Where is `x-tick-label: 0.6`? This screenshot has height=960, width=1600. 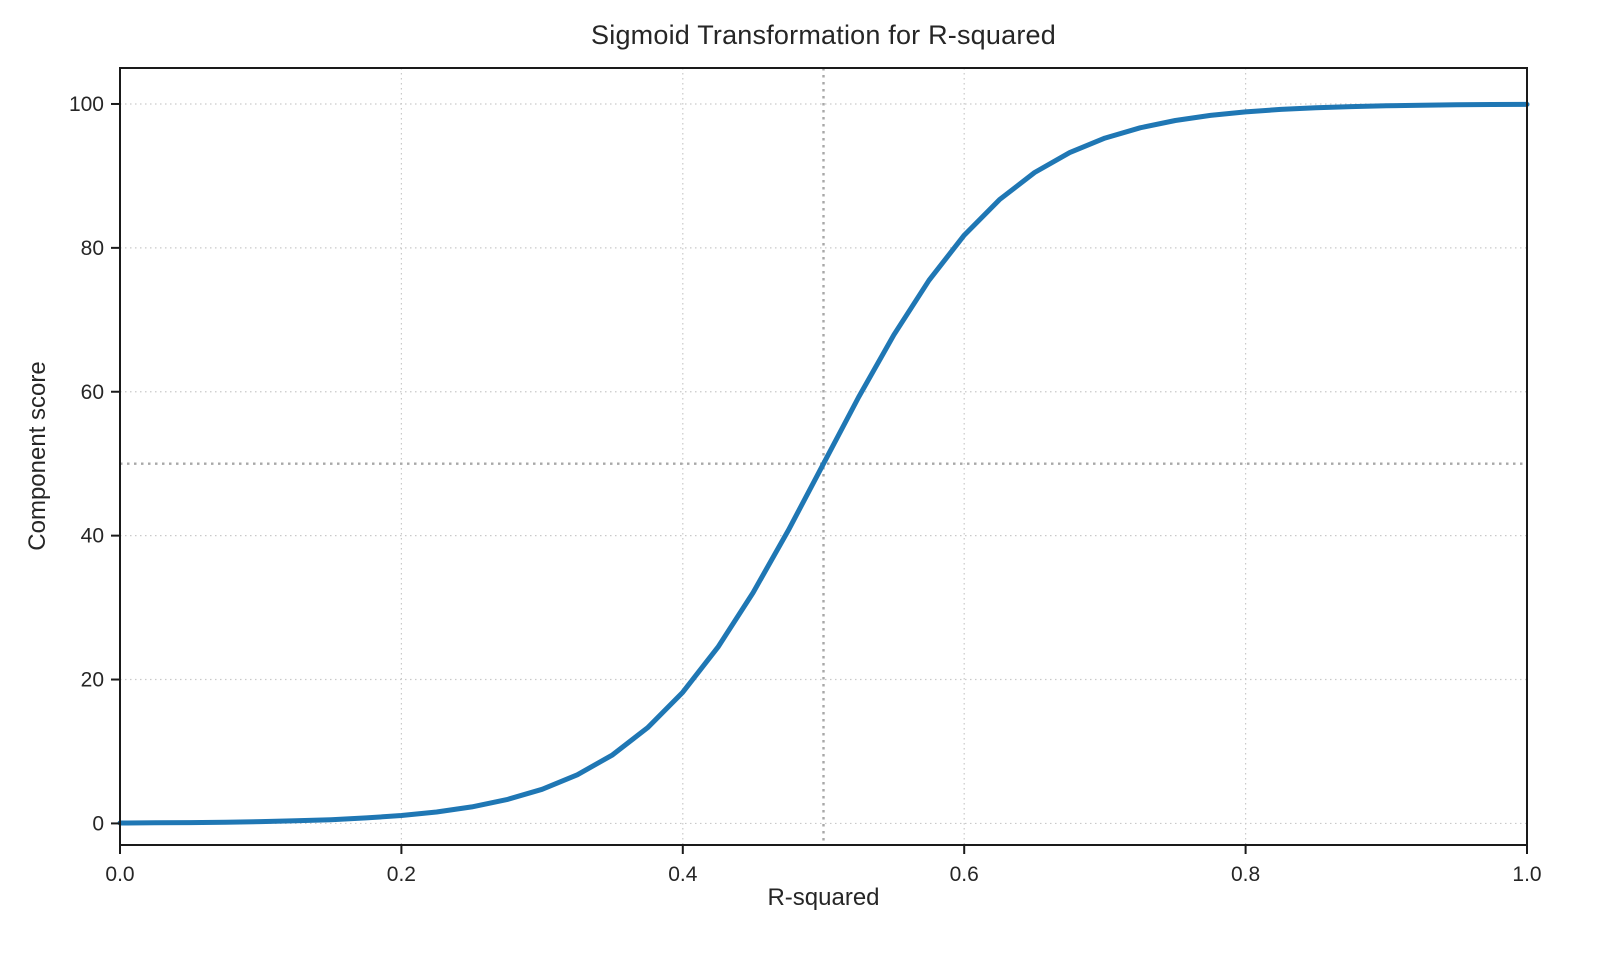 x-tick-label: 0.6 is located at coordinates (964, 874).